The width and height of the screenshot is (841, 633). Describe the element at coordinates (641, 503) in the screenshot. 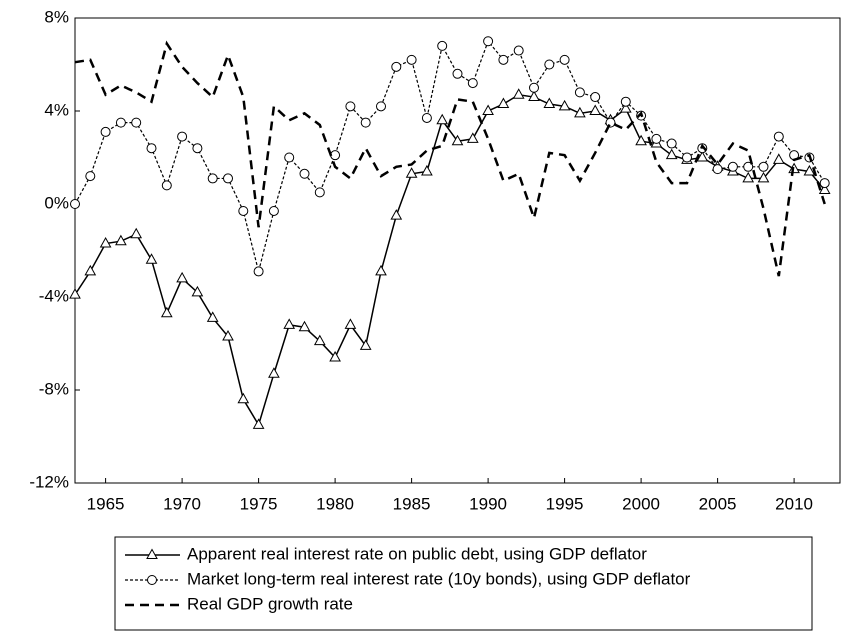

I see `x-tick-label: 2000` at that location.